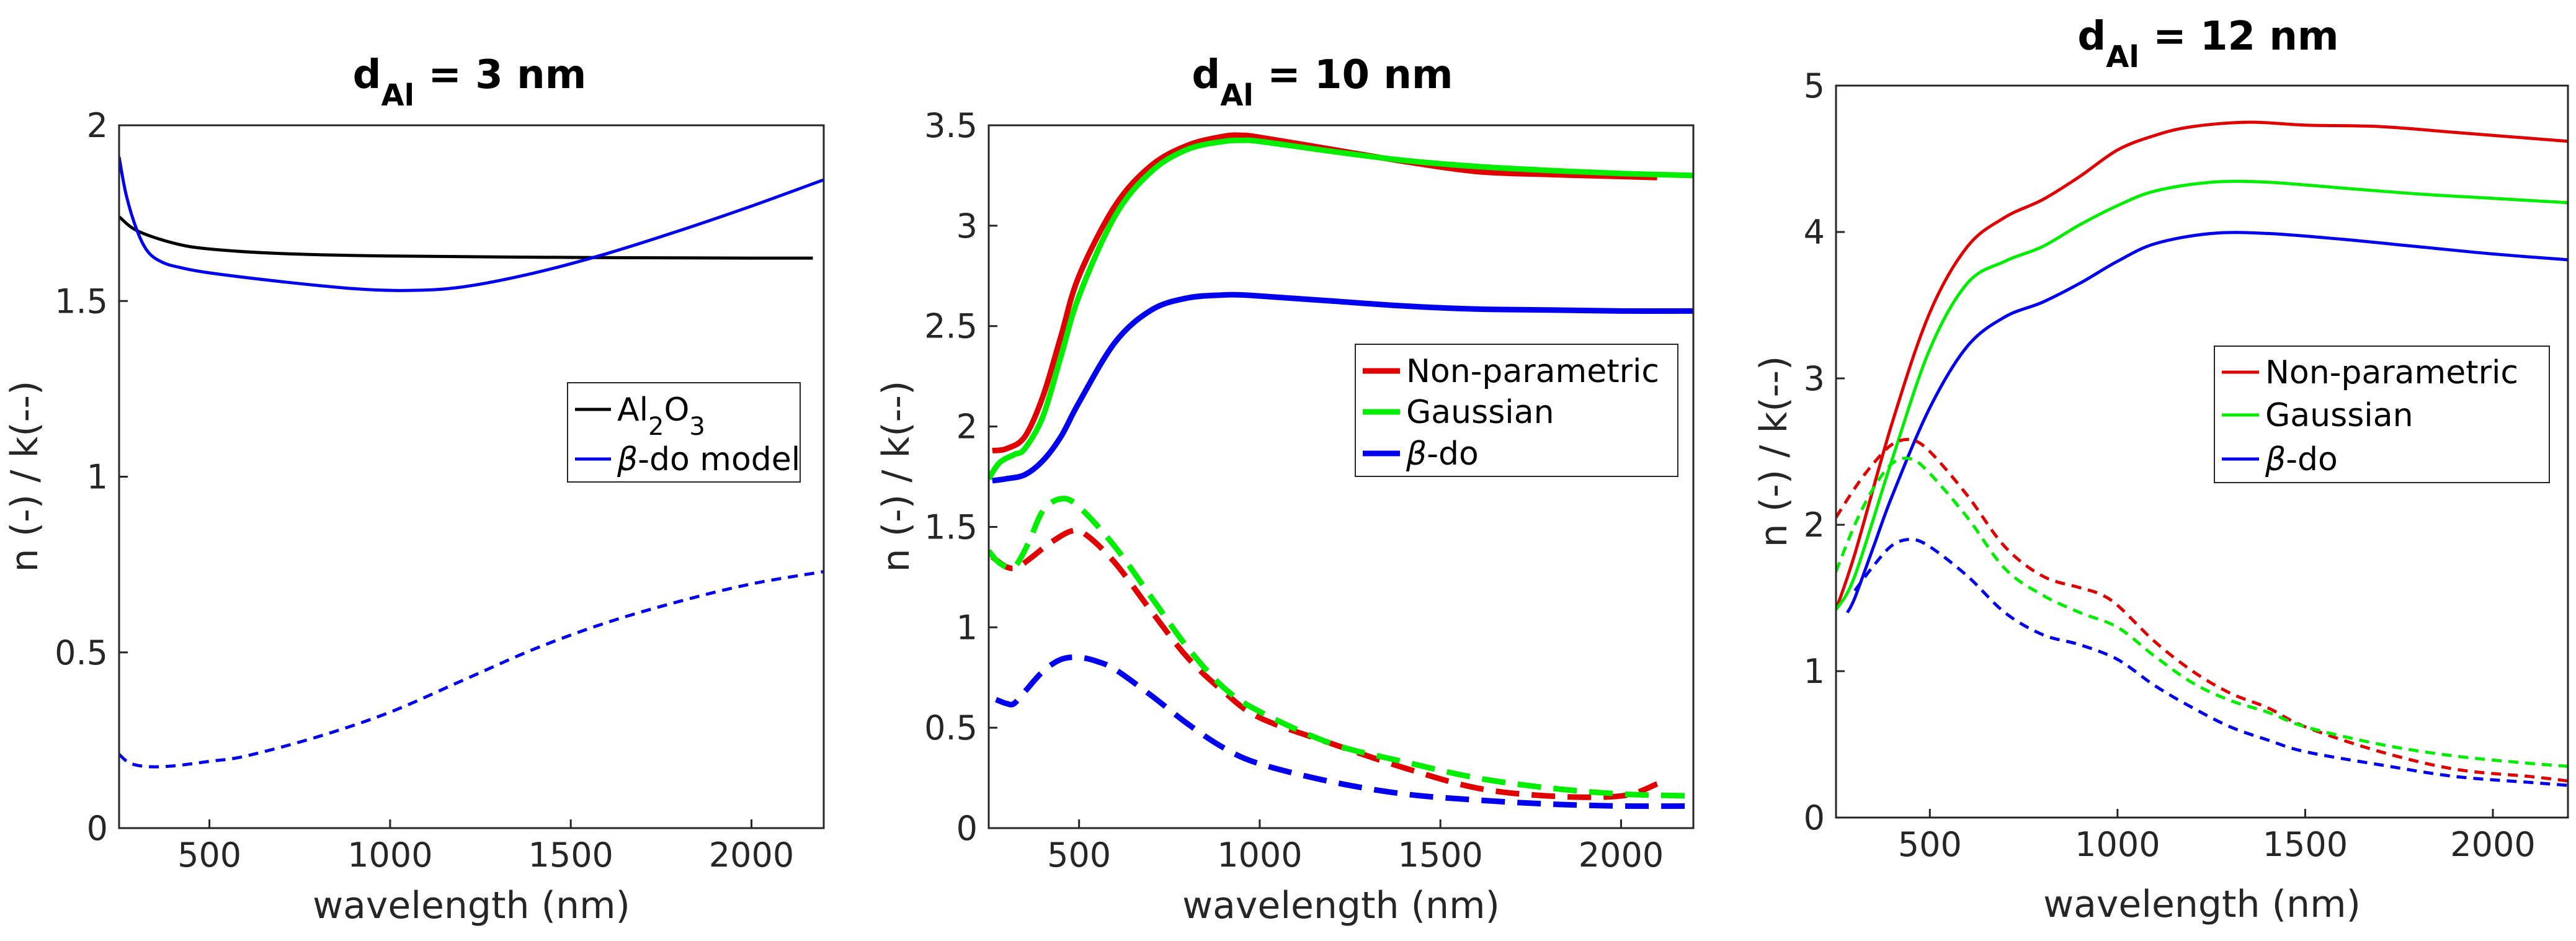 This screenshot has width=2576, height=941. I want to click on panel-3-legend: Non-parametric Gaussian β-do, so click(2382, 415).